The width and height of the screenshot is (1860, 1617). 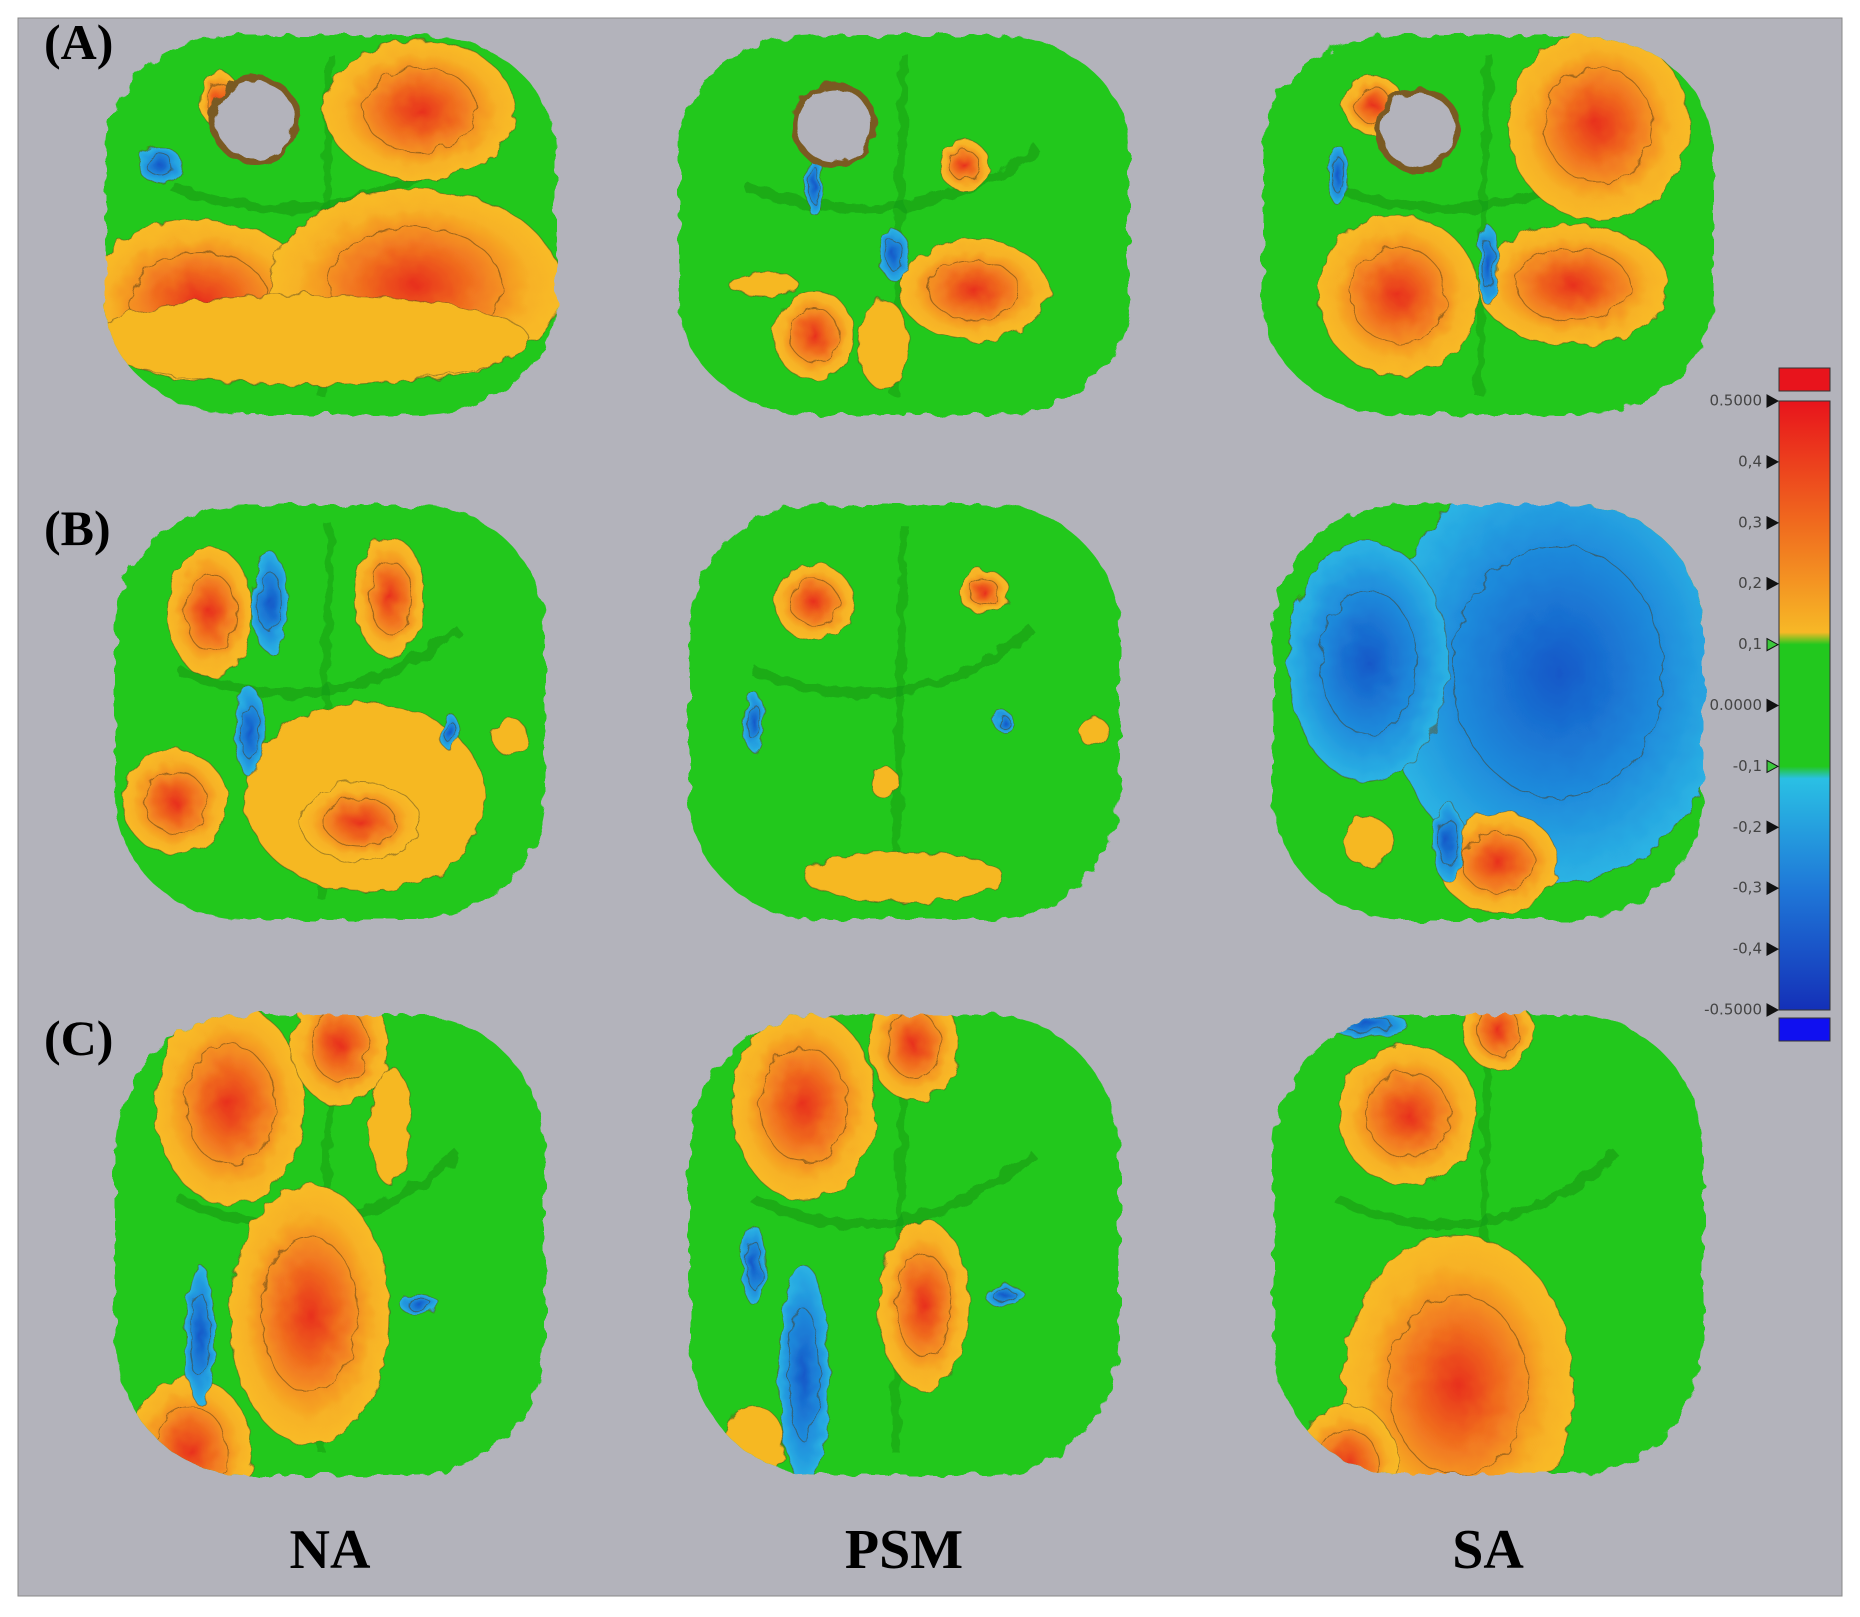 I want to click on column-label: NA, so click(x=330, y=1550).